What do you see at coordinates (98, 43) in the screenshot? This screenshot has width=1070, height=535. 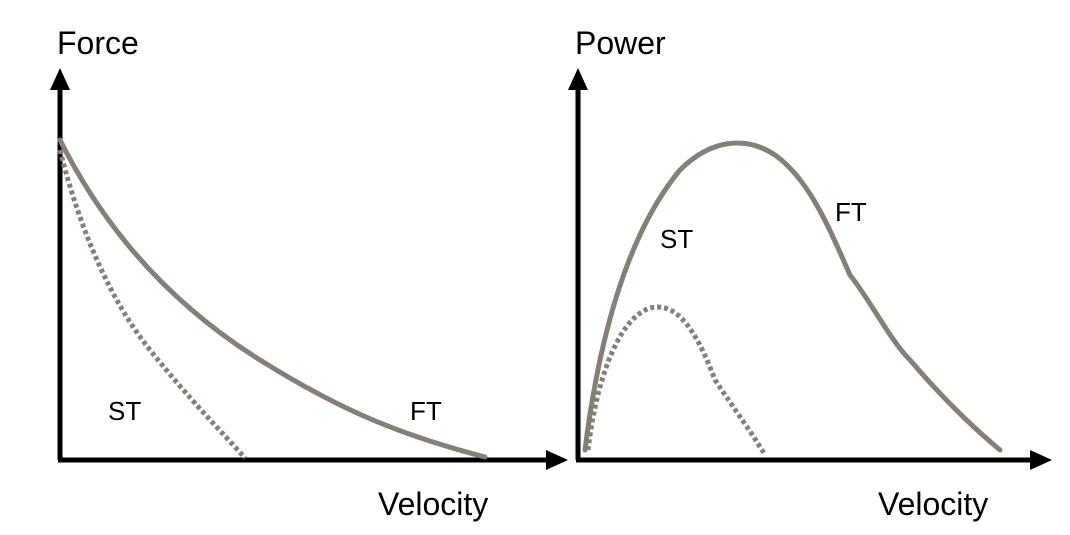 I see `y-label: Force` at bounding box center [98, 43].